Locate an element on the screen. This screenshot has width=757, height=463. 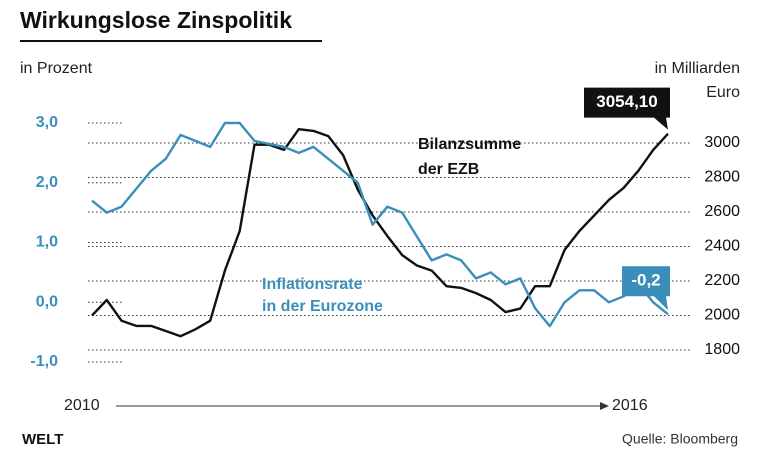
legend-label: Inflationsrate is located at coordinates (312, 284).